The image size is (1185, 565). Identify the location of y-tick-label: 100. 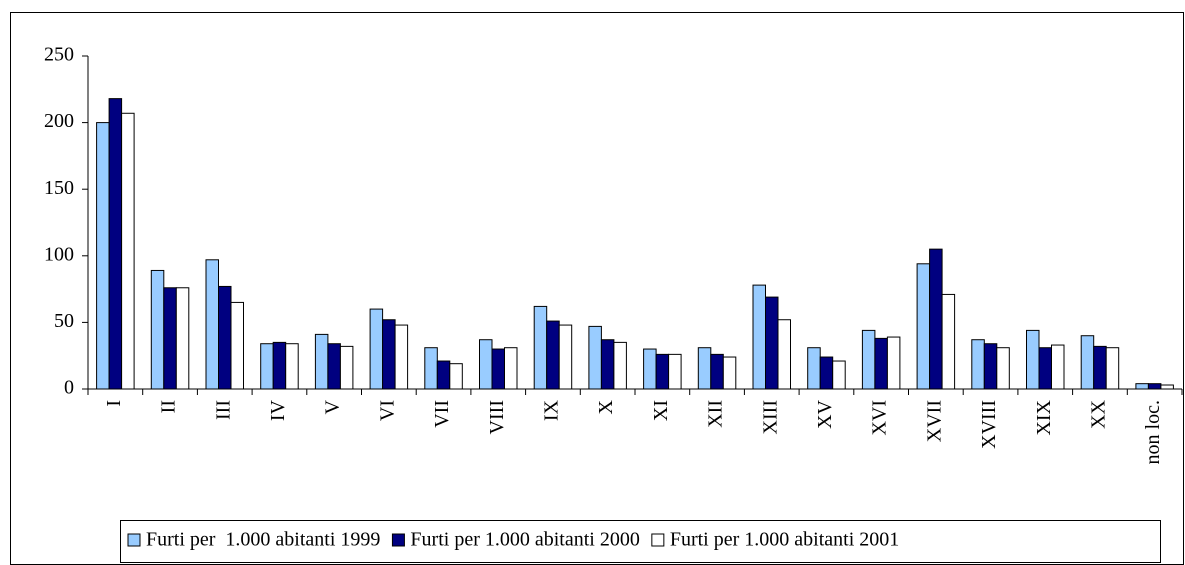
(59, 254).